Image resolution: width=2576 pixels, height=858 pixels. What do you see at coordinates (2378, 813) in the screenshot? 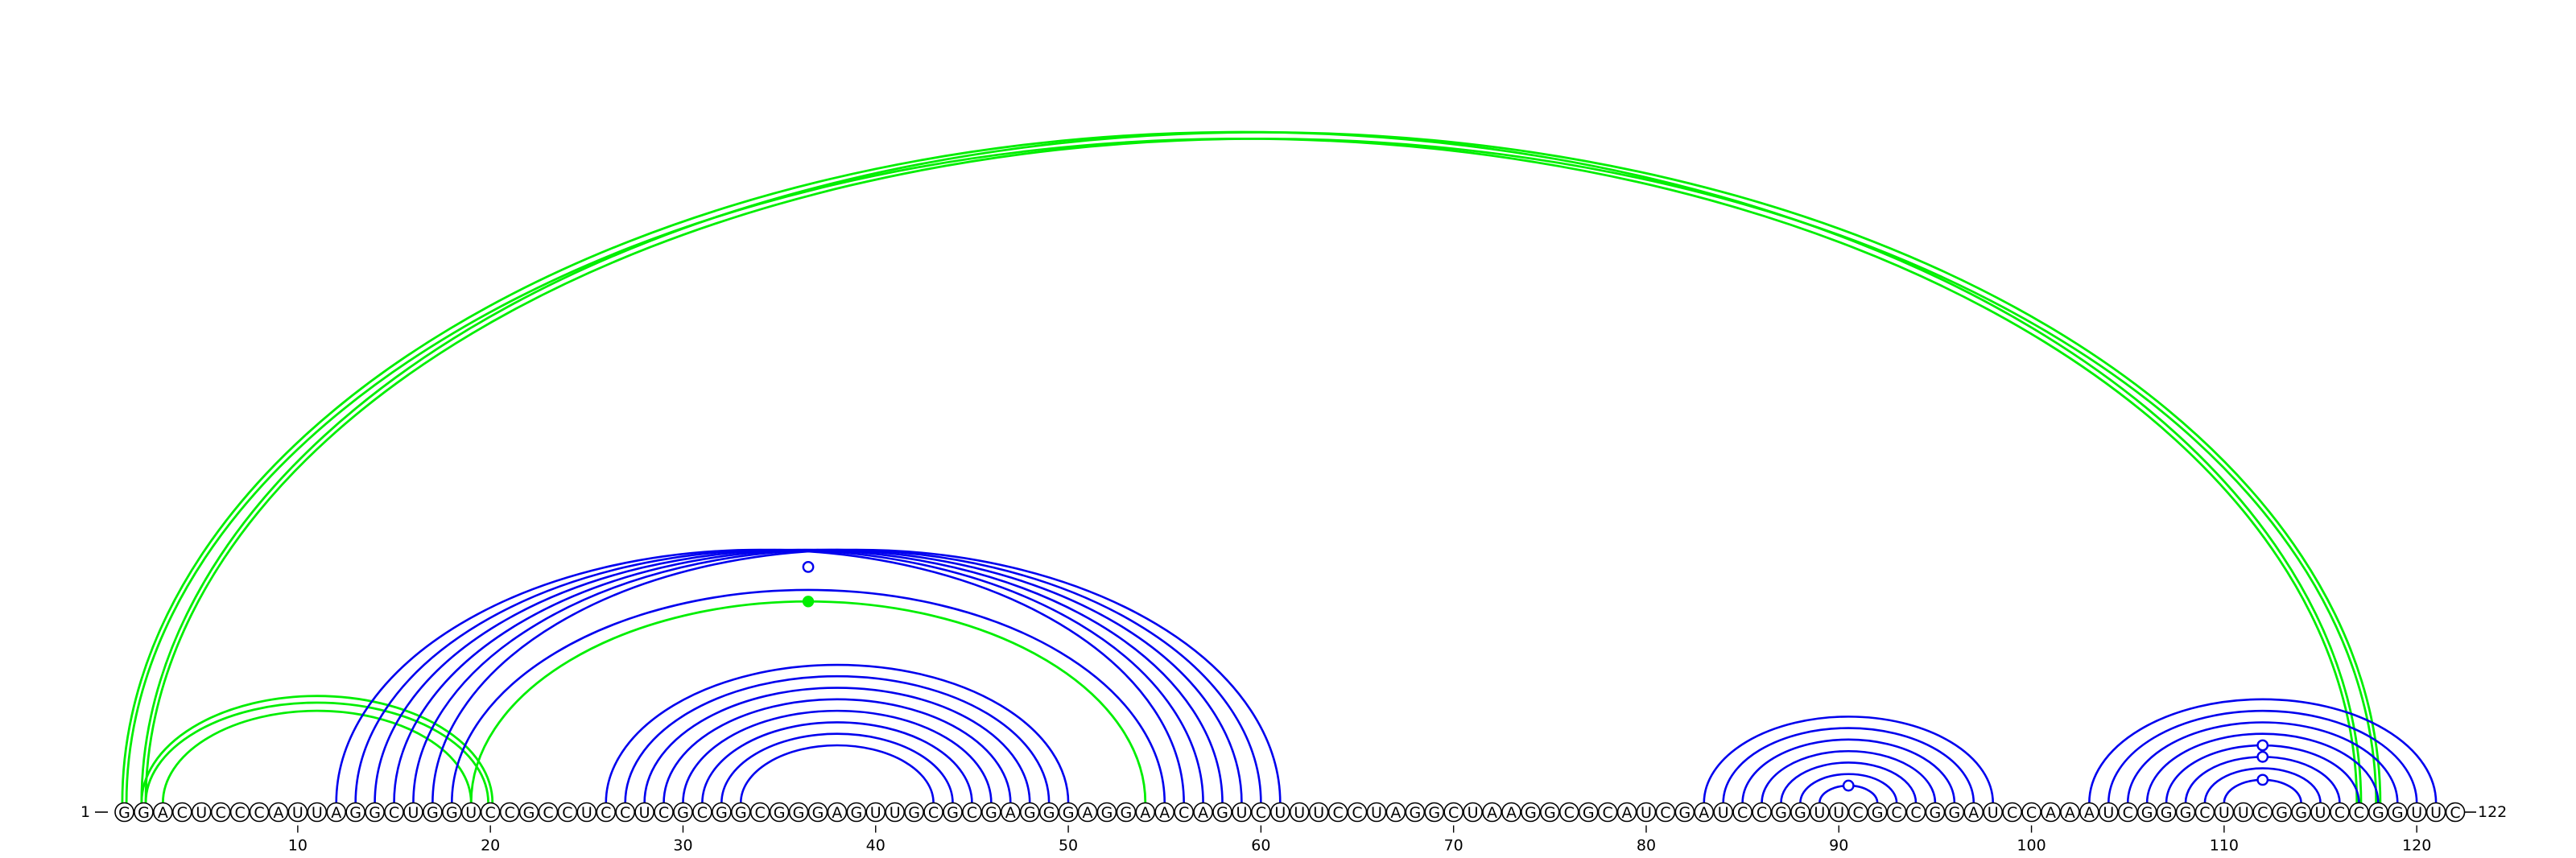
I see `nucleotide-118-circle` at bounding box center [2378, 813].